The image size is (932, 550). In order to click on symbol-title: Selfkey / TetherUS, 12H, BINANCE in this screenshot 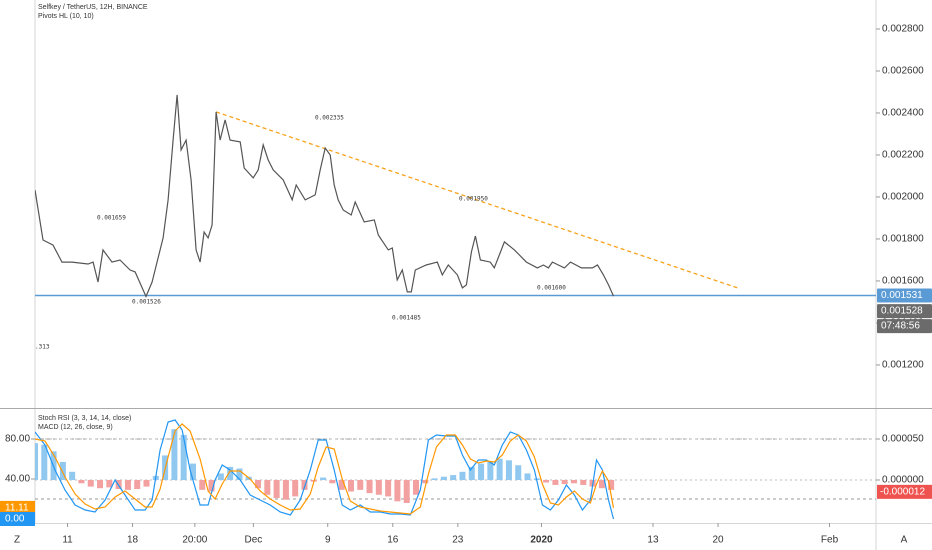, I will do `click(93, 7)`.